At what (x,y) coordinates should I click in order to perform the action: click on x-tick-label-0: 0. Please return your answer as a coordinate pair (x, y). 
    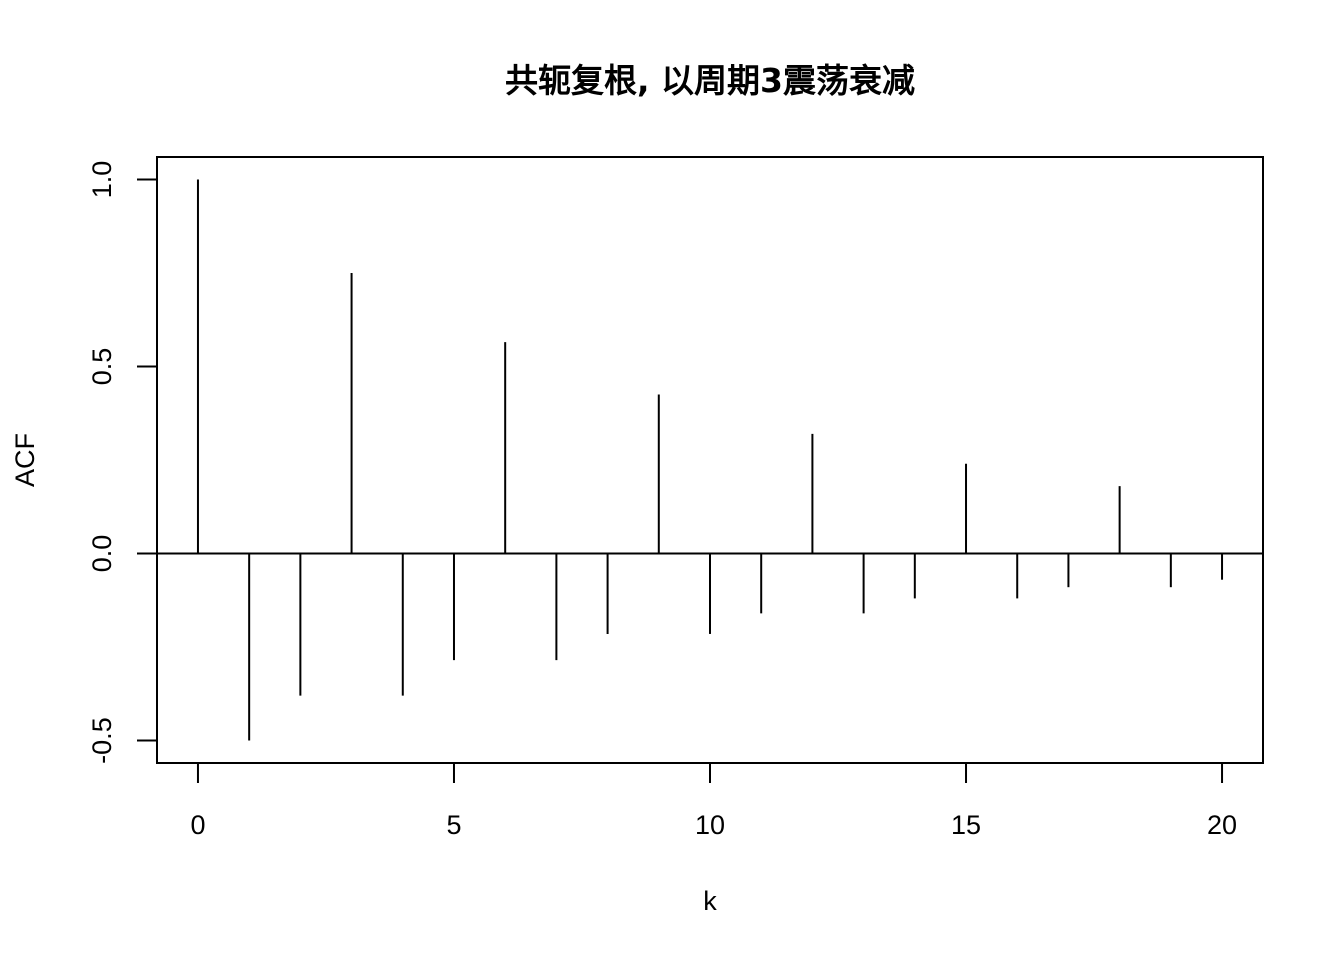
    Looking at the image, I should click on (197, 825).